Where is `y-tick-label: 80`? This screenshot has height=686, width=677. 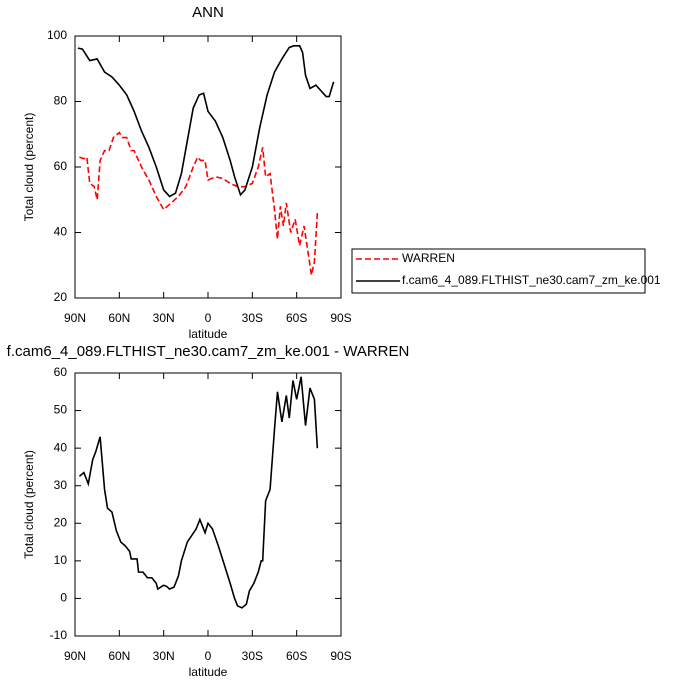
y-tick-label: 80 is located at coordinates (61, 101).